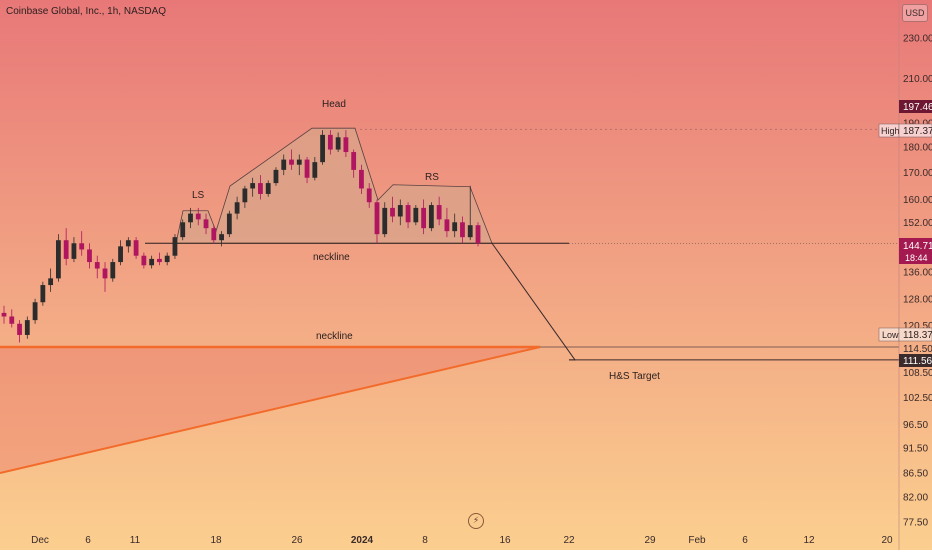 The width and height of the screenshot is (932, 555). Describe the element at coordinates (915, 497) in the screenshot. I see `y-tick-label: 82.00` at that location.